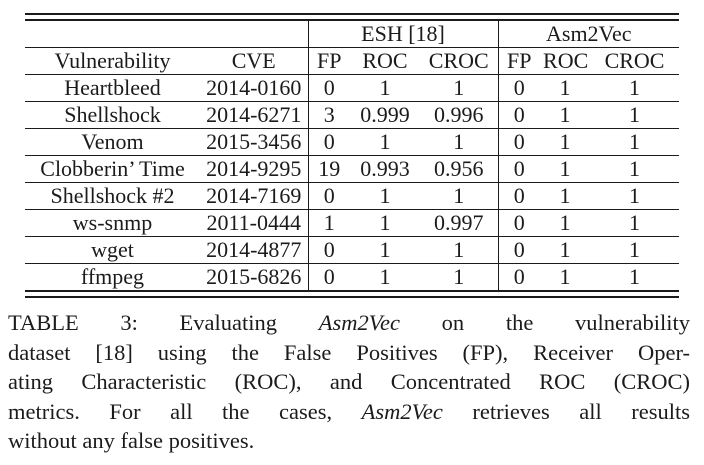 Image resolution: width=704 pixels, height=465 pixels. I want to click on column-header-roc-esh: ROC, so click(385, 61).